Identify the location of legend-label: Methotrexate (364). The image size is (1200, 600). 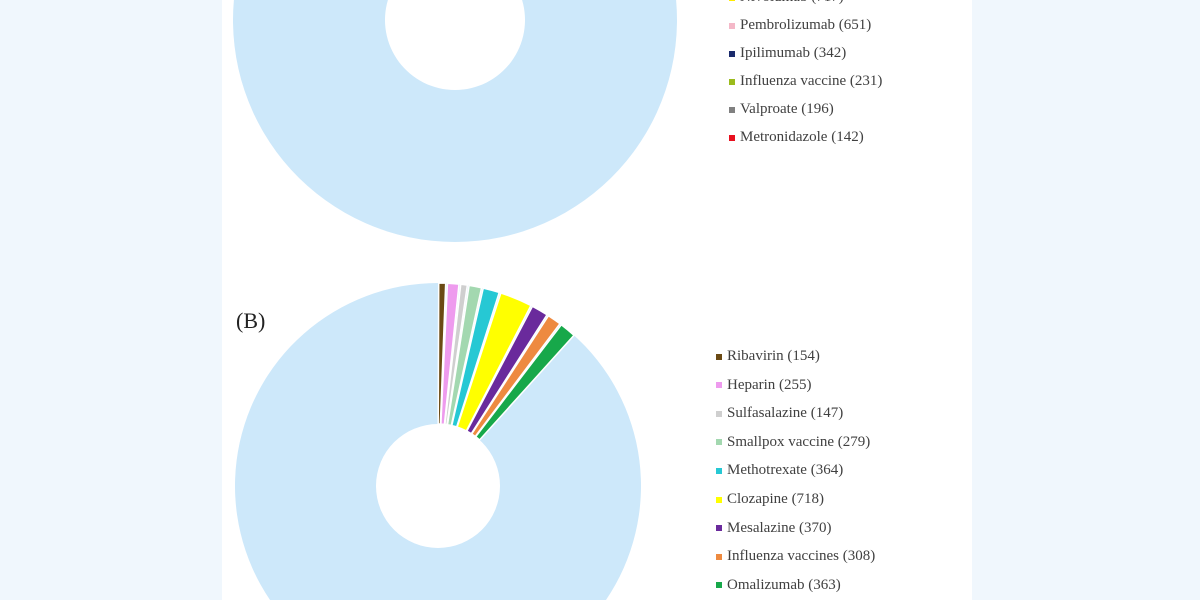
(785, 470).